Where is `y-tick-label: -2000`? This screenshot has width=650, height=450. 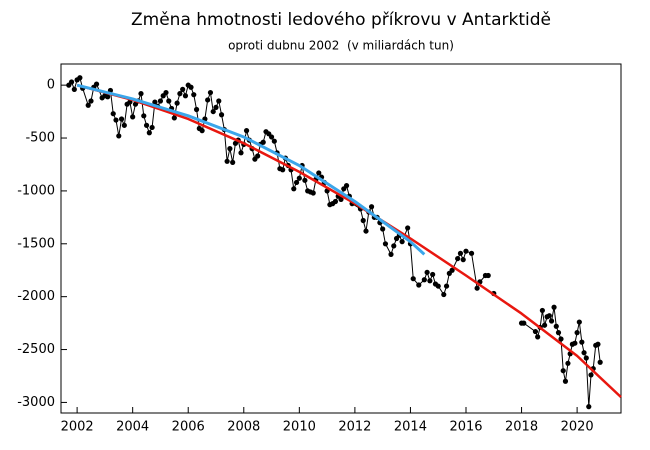 y-tick-label: -2000 is located at coordinates (36, 296).